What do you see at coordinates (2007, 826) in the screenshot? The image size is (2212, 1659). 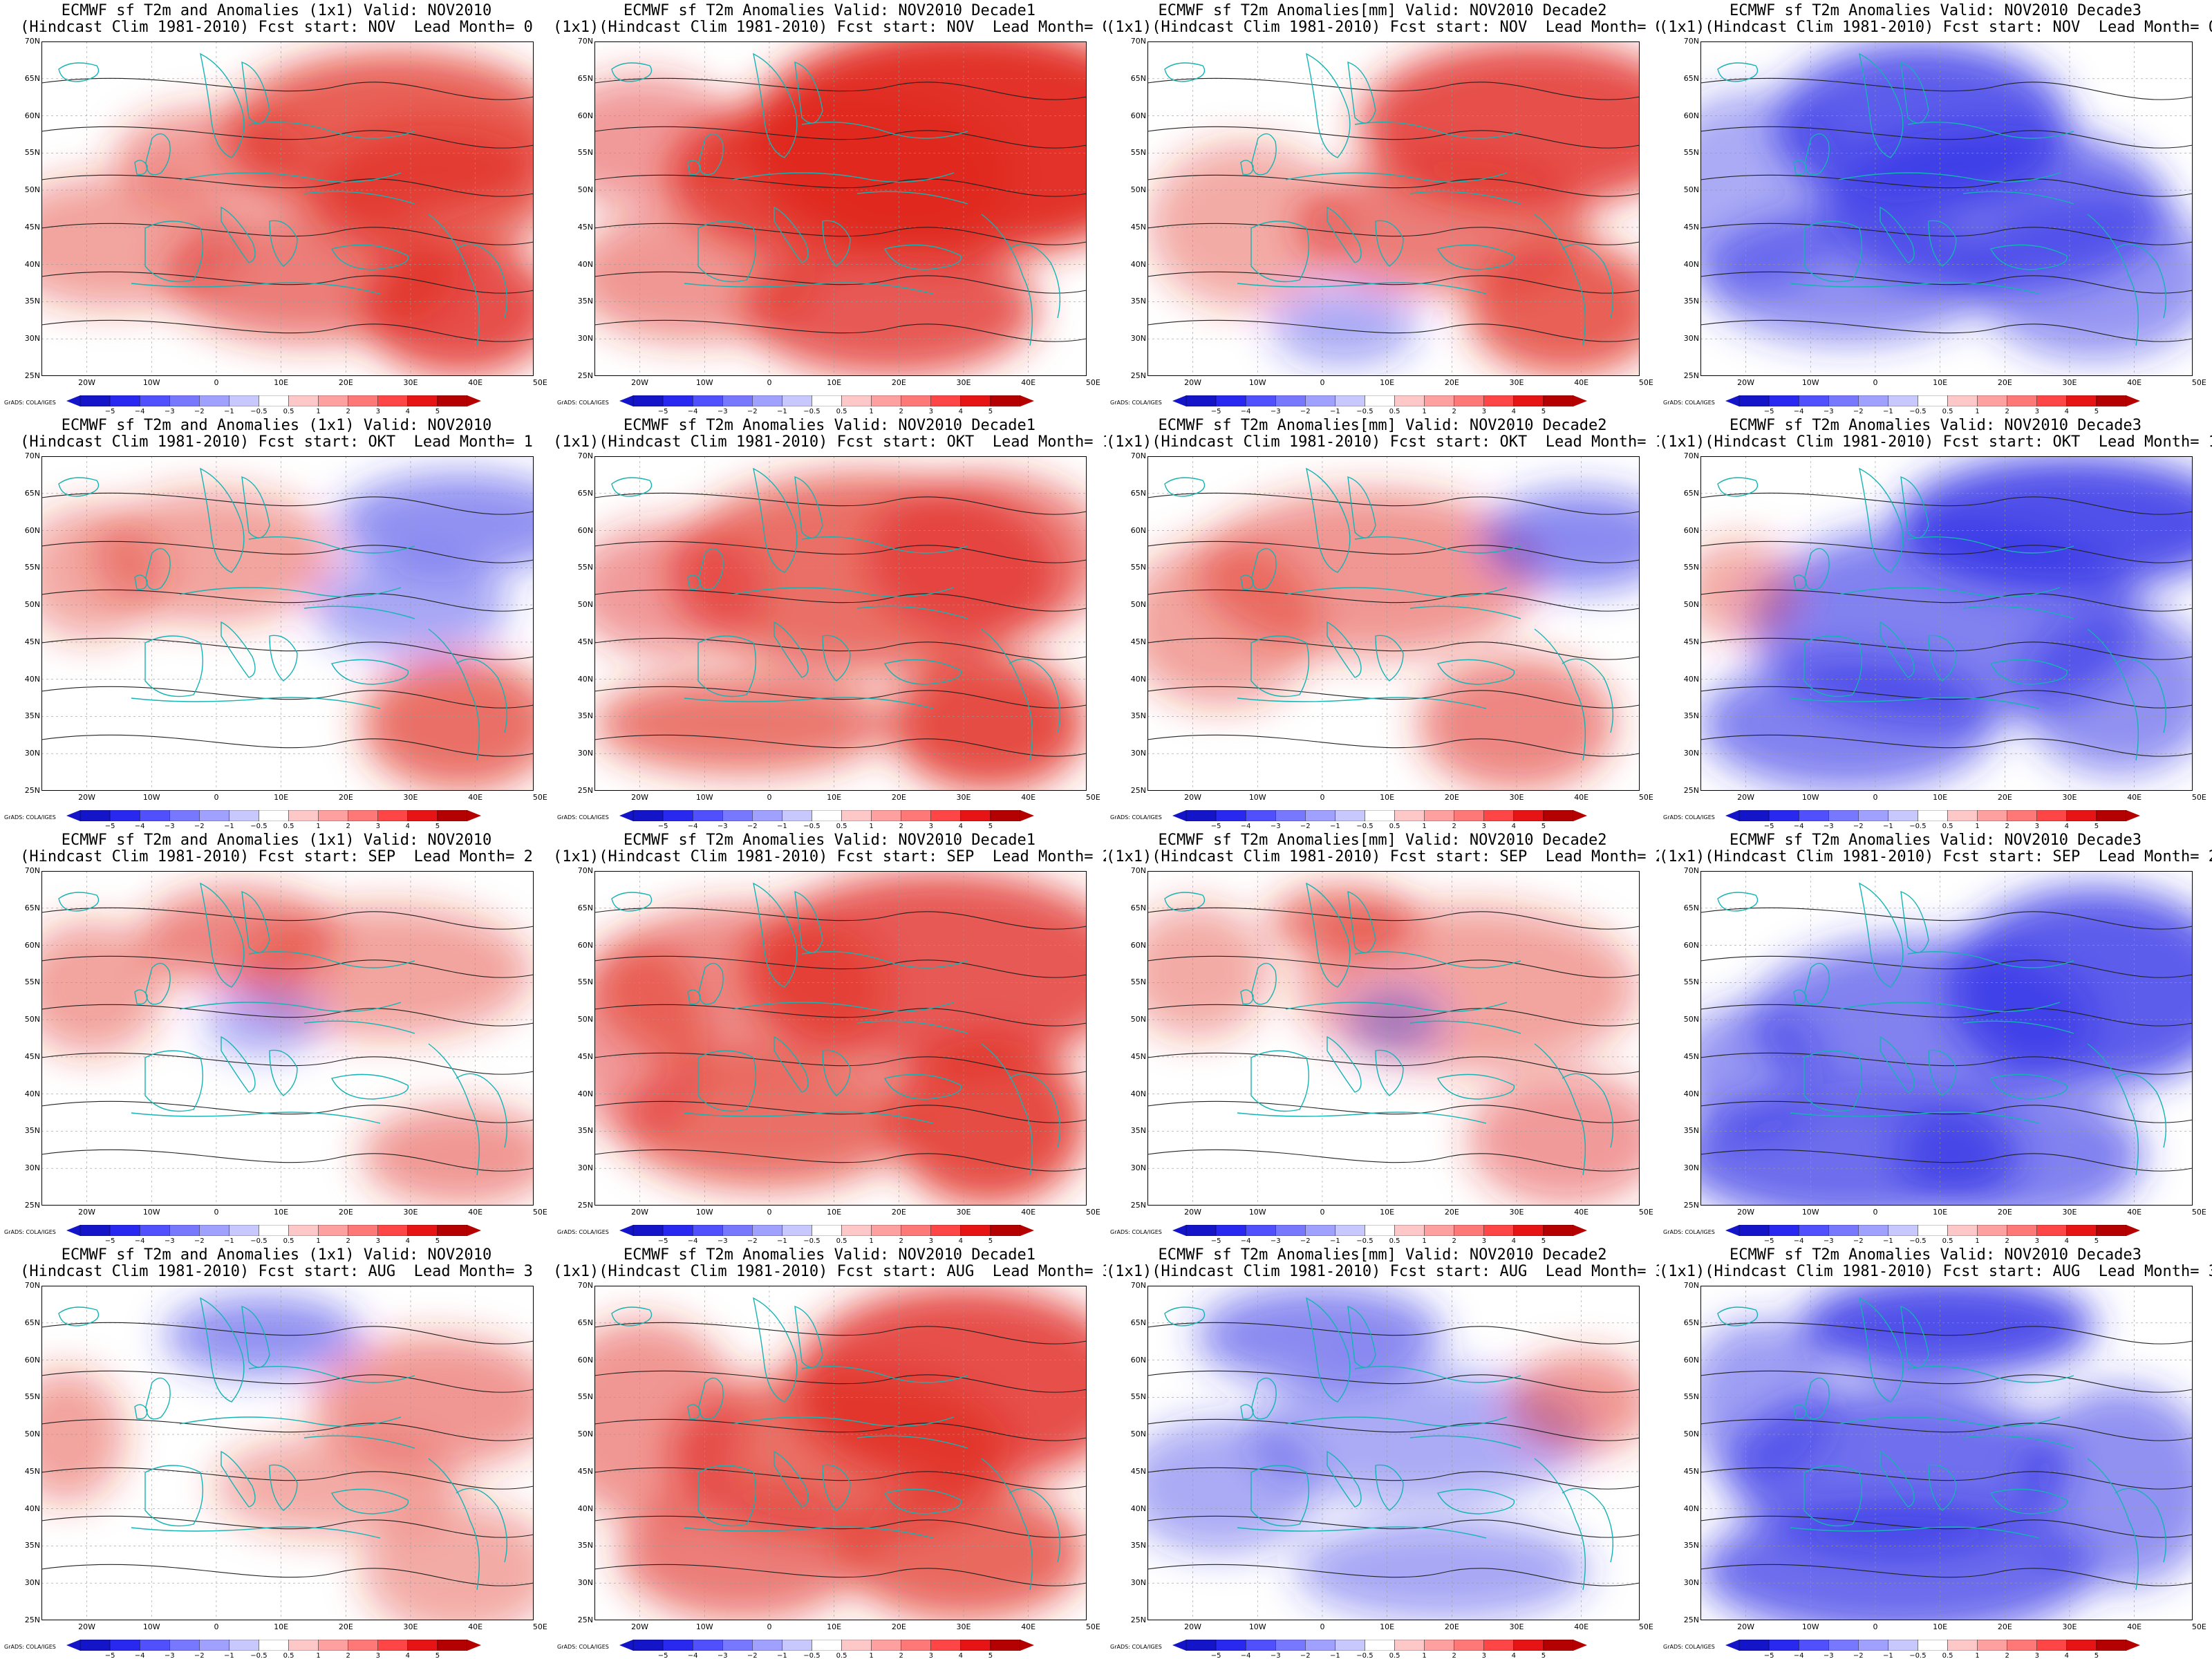 I see `colorbar-label: 2` at bounding box center [2007, 826].